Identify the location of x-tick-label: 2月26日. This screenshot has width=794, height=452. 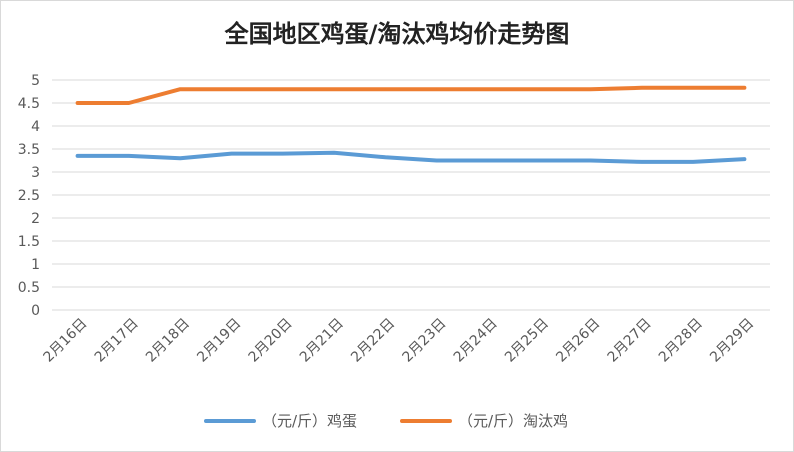
(578, 341).